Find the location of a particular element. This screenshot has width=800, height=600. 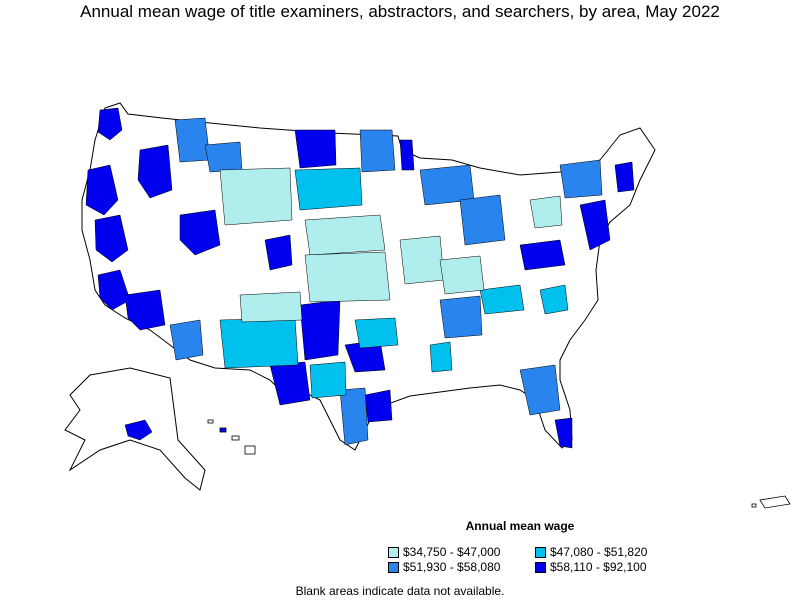

legend-item-2: $47,080 - $51,820 is located at coordinates (591, 552).